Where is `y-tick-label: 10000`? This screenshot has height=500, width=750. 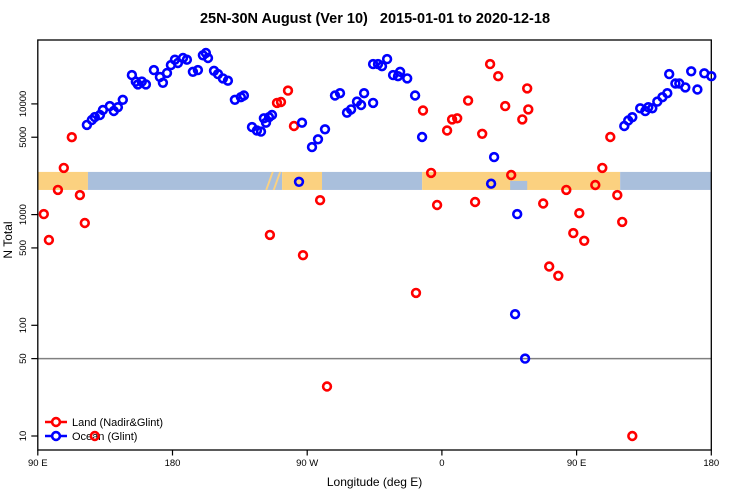 y-tick-label: 10000 is located at coordinates (23, 104).